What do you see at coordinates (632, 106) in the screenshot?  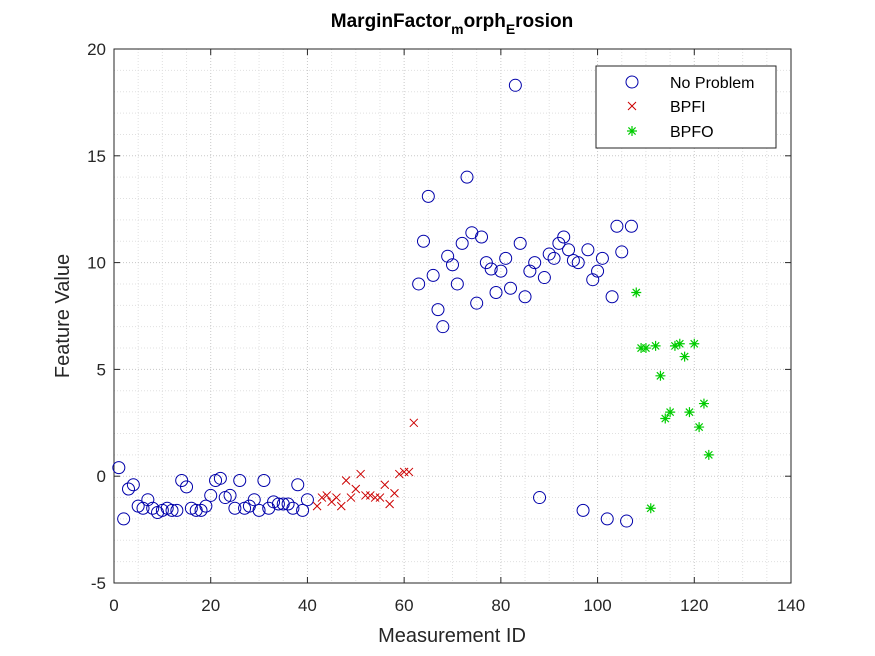 I see `legend-marker-bpfi` at bounding box center [632, 106].